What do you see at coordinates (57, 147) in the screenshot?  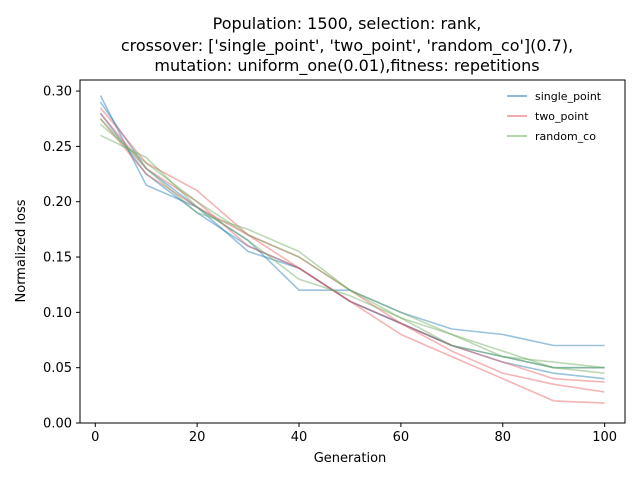 I see `y-tick-label: 0.25` at bounding box center [57, 147].